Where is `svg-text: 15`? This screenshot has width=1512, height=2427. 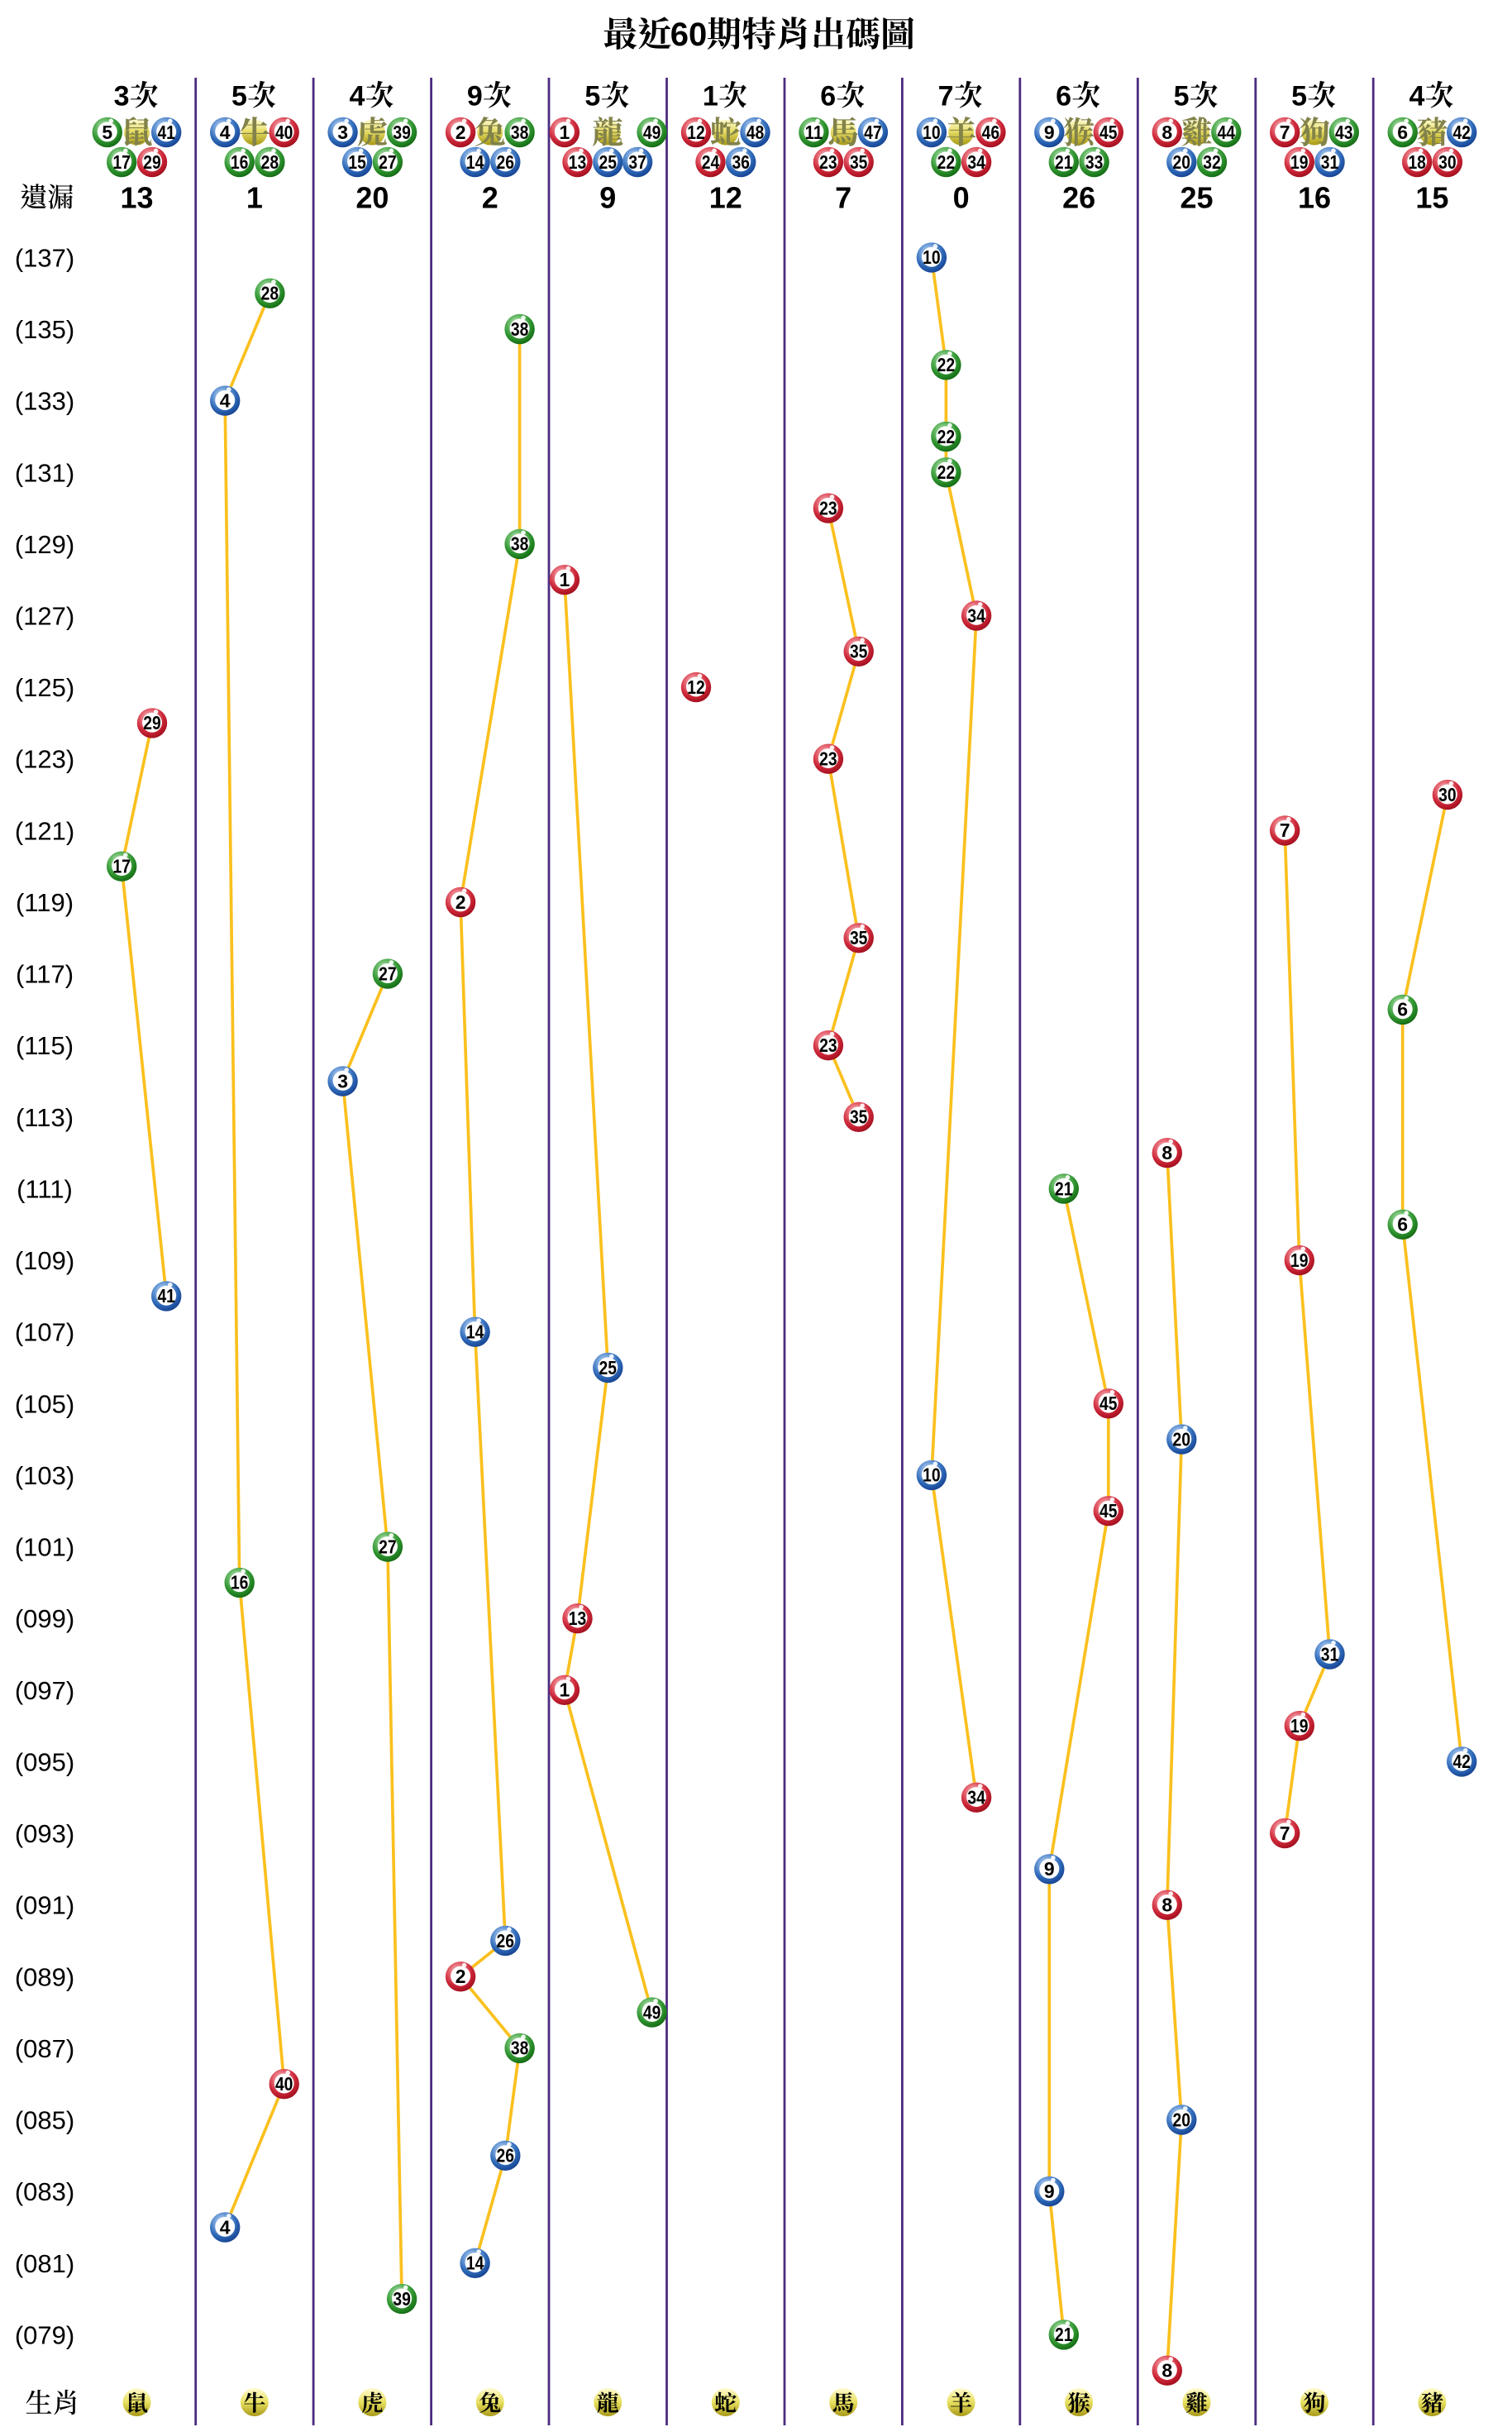
svg-text: 15 is located at coordinates (357, 162).